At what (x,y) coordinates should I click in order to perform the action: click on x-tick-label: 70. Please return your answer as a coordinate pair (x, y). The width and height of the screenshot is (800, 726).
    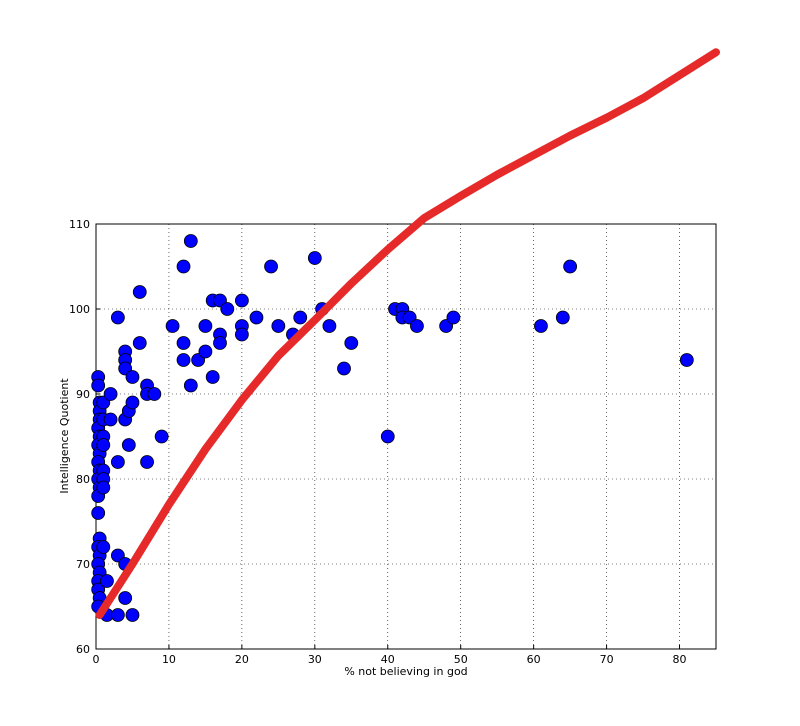
    Looking at the image, I should click on (607, 659).